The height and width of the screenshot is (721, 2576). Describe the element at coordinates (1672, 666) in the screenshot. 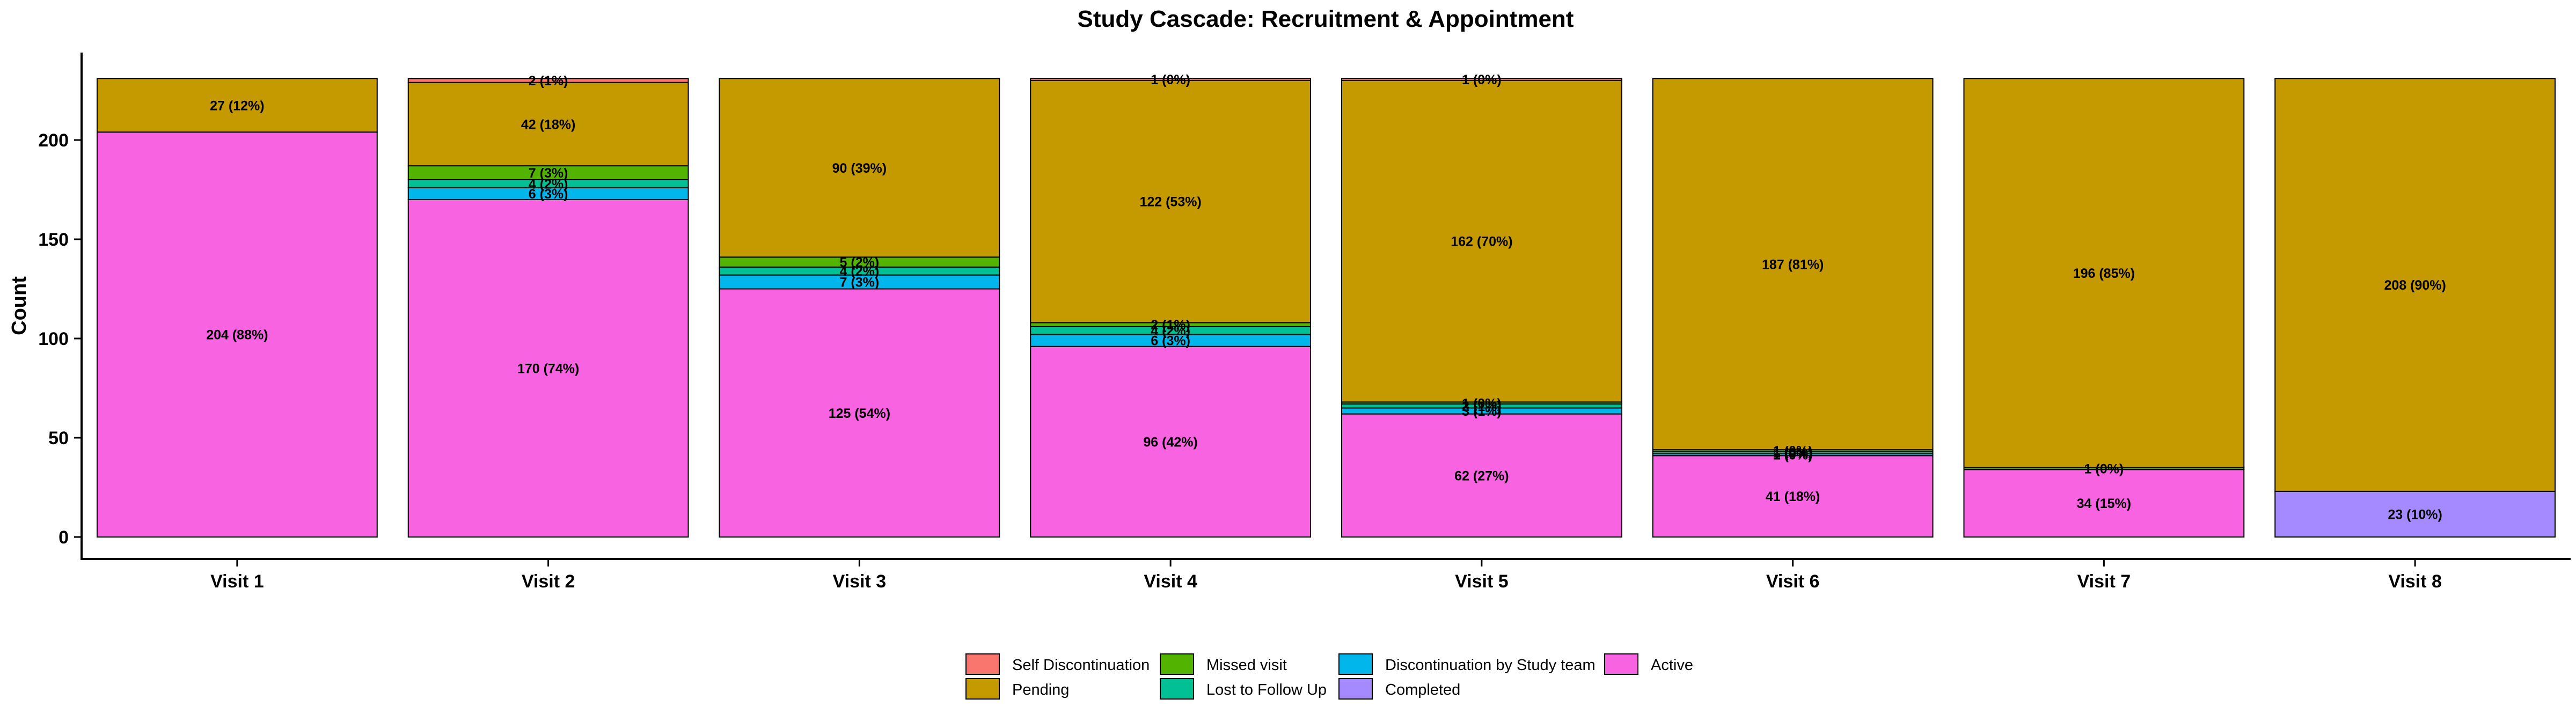

I see `legend-label: Active` at that location.